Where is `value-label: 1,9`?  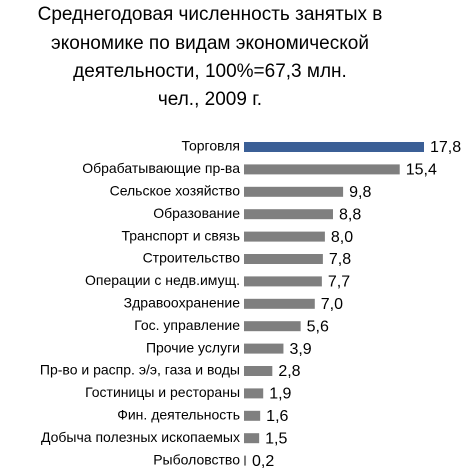
value-label: 1,9 is located at coordinates (280, 394).